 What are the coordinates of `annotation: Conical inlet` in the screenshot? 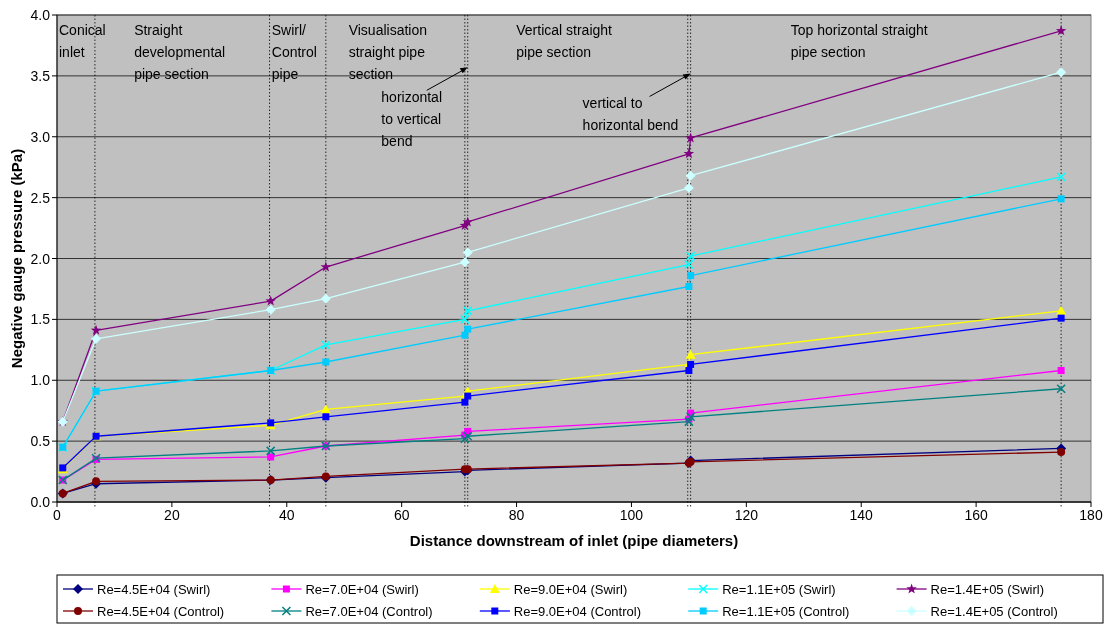 It's located at (82, 41).